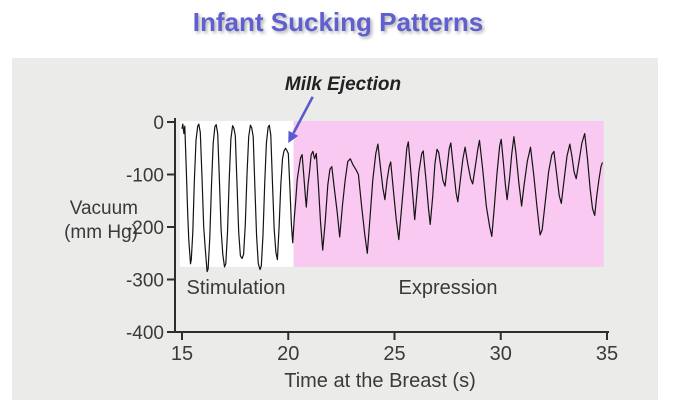 This screenshot has width=676, height=417. I want to click on milk-ejection-annotation: Milk Ejection, so click(343, 84).